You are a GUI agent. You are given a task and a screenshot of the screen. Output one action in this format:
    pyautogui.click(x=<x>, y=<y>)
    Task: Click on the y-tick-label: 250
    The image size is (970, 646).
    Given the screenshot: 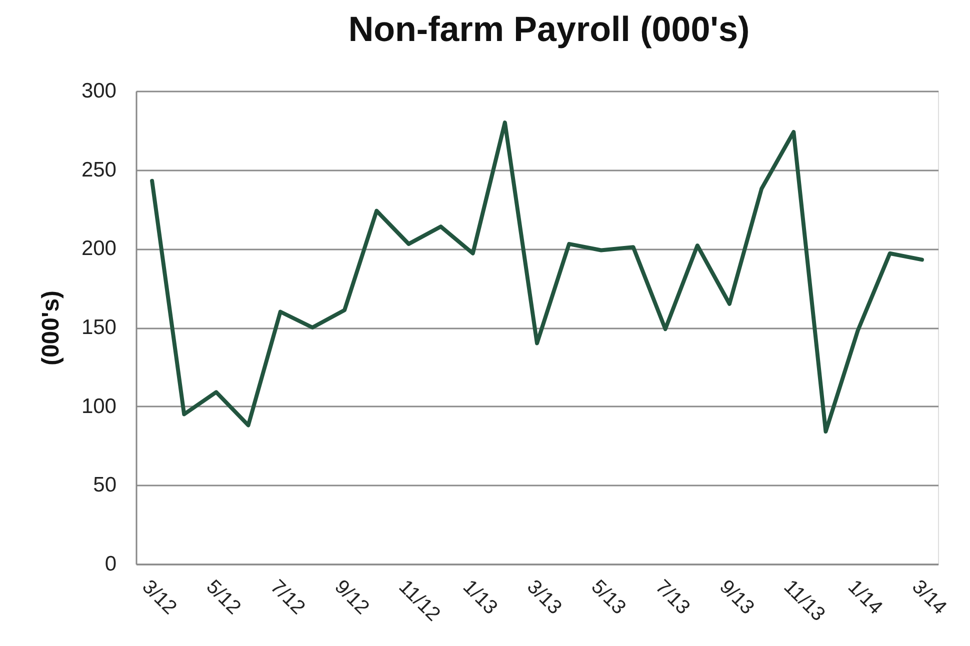 What is the action you would take?
    pyautogui.click(x=98, y=170)
    